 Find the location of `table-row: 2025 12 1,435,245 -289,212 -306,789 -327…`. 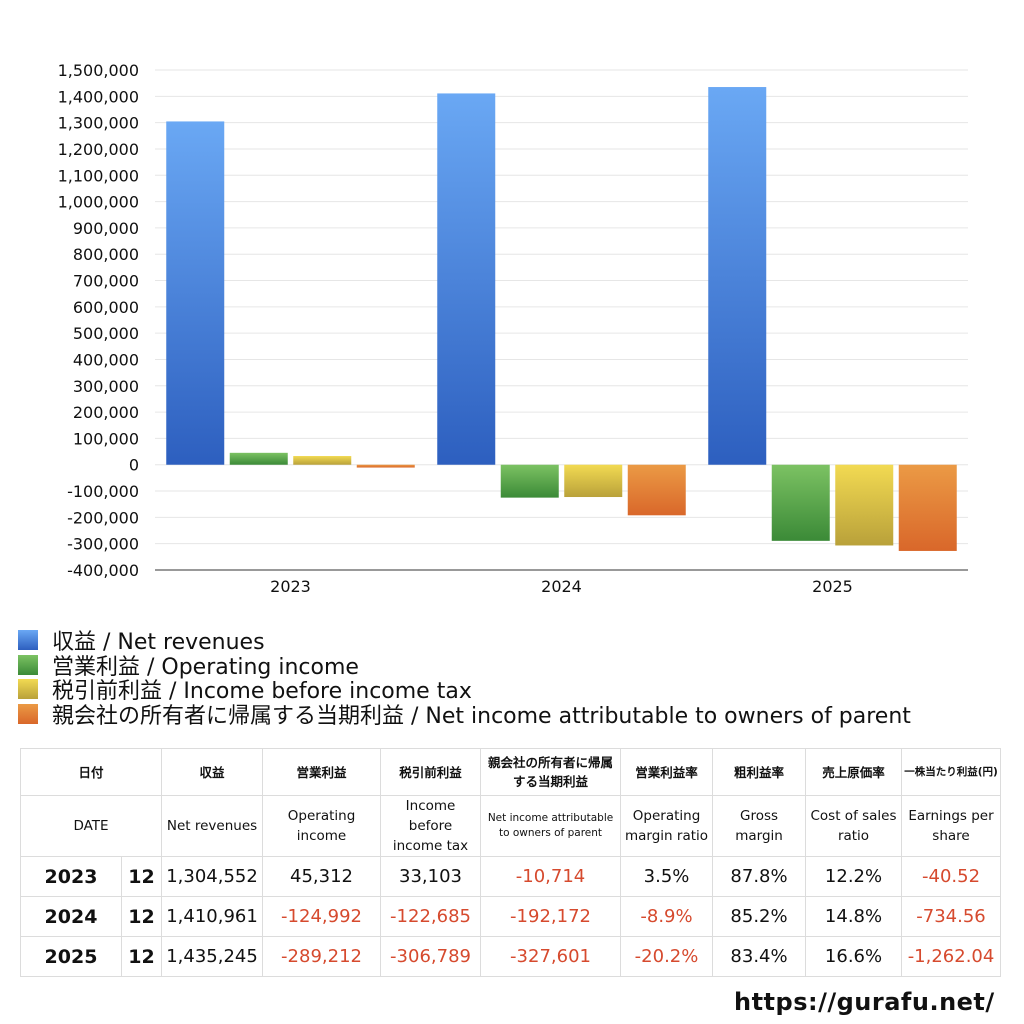

table-row: 2025 12 1,435,245 -289,212 -306,789 -327… is located at coordinates (511, 956).